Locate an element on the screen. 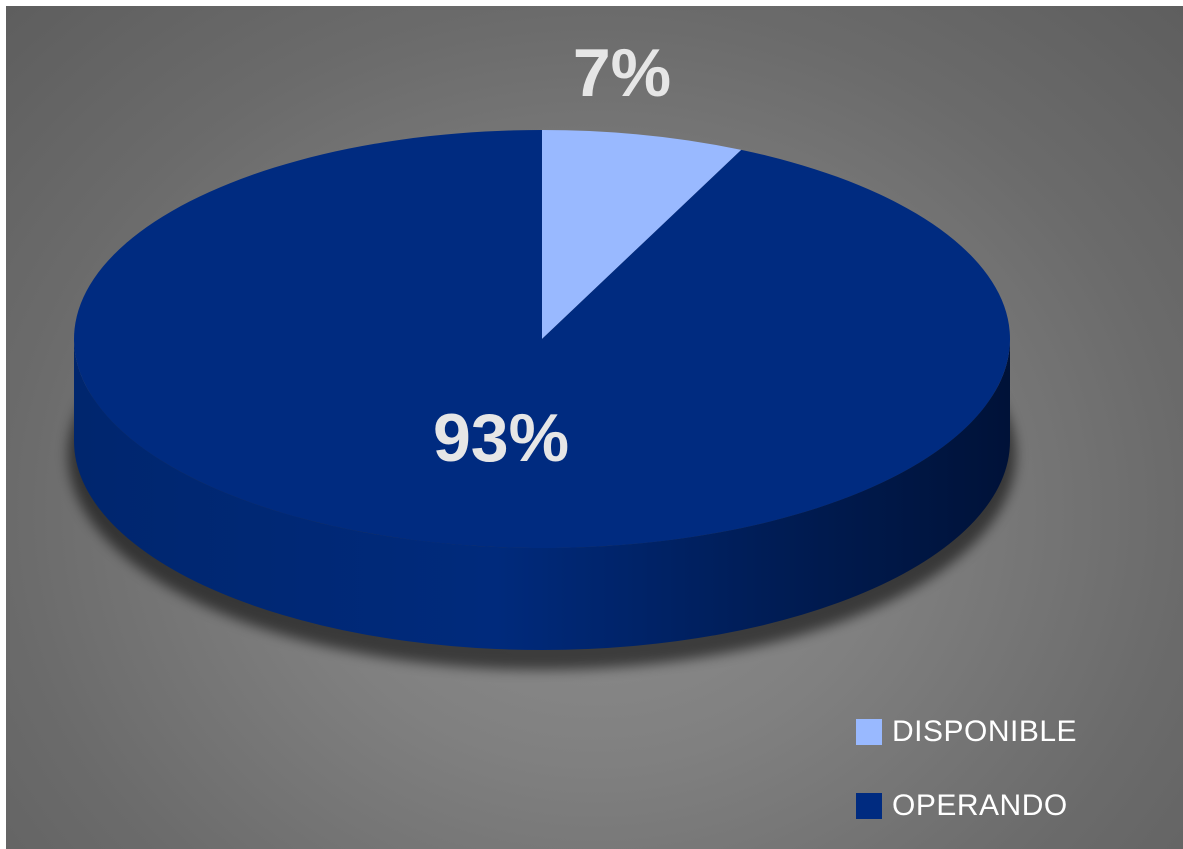  legend-label-operando: OPERANDO is located at coordinates (980, 805).